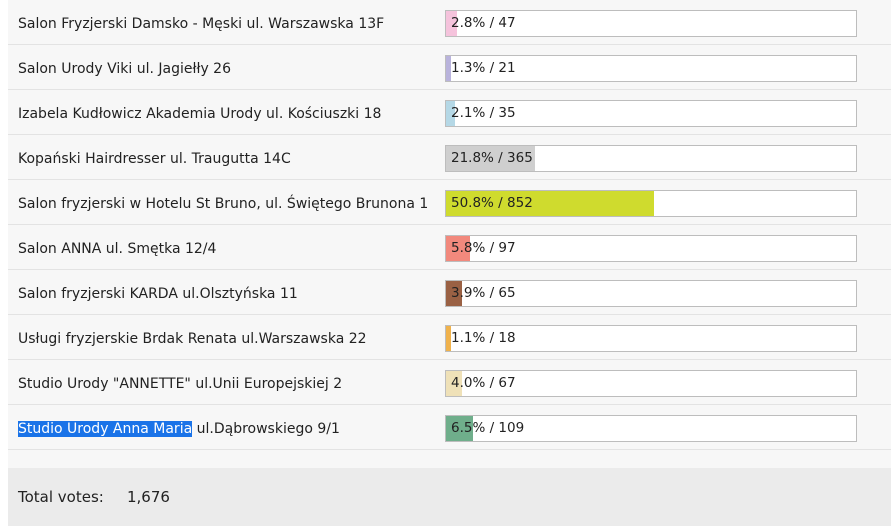  Describe the element at coordinates (651, 113) in the screenshot. I see `result-bar: 2.1% / 35` at that location.